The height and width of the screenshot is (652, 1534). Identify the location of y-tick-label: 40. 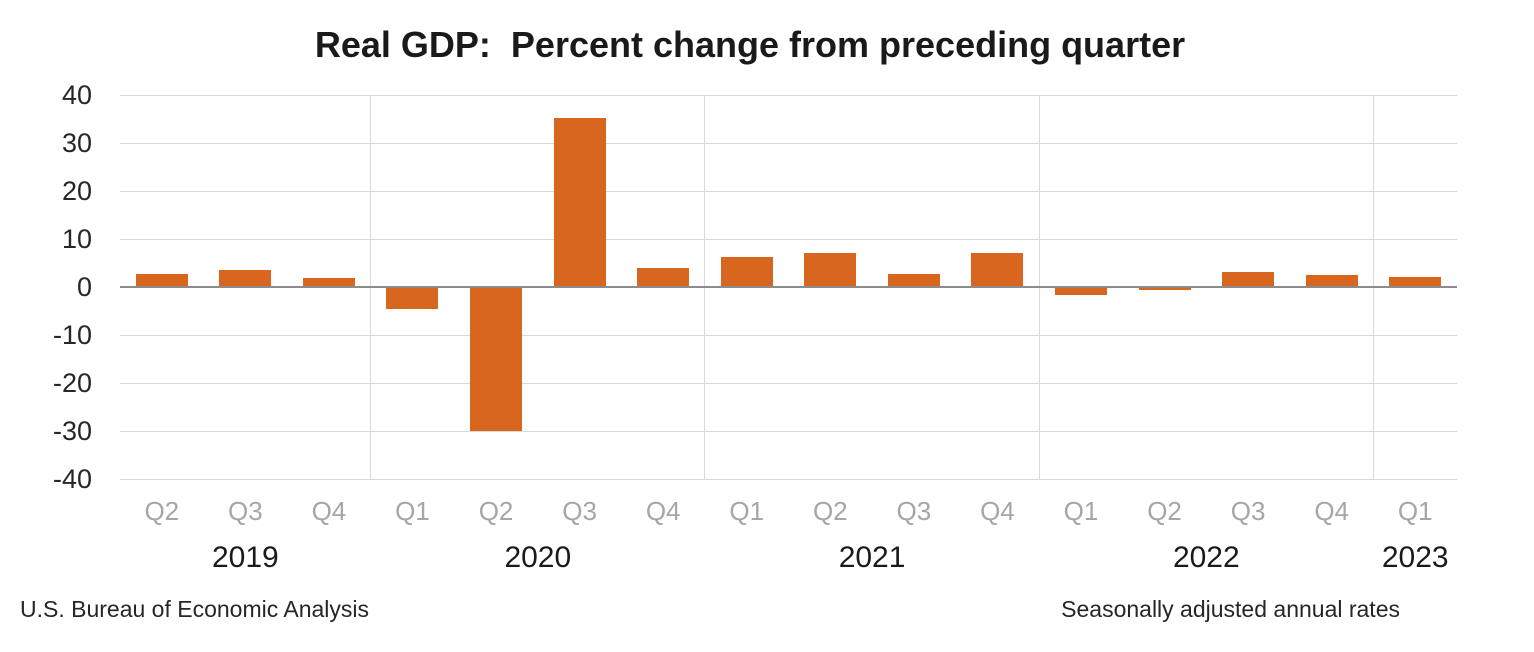
(76, 95).